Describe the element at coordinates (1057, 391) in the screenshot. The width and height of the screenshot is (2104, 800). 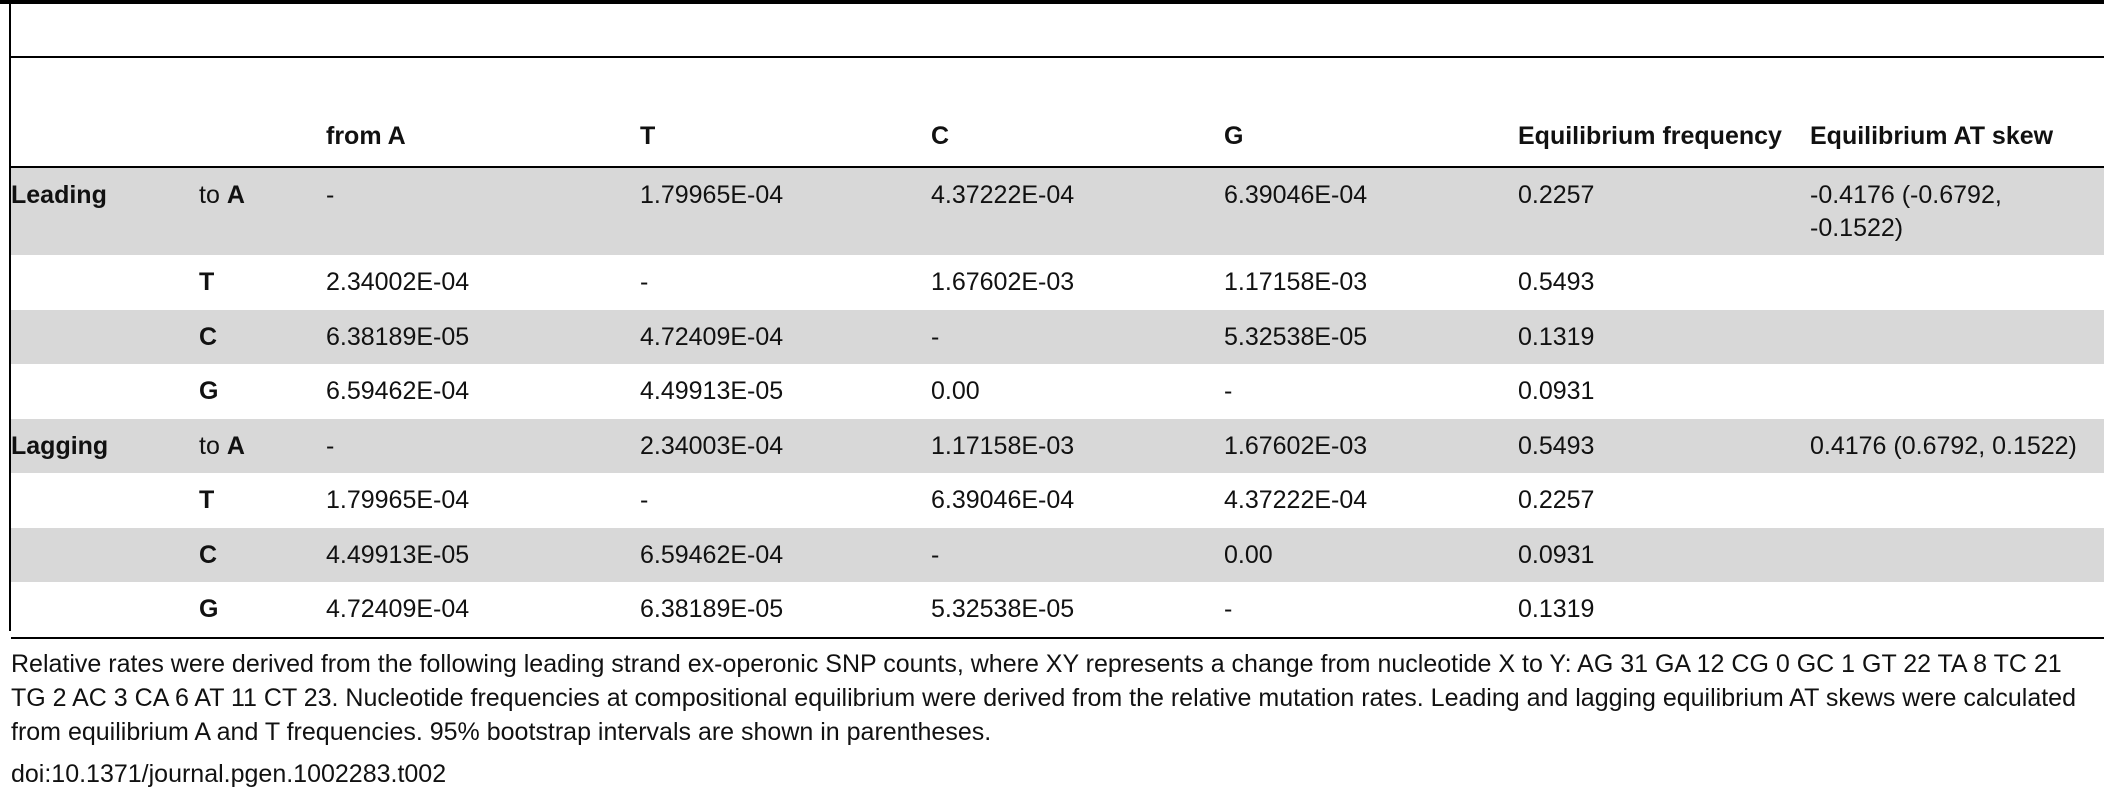
I see `table-row: G 6.59462E-04 4.49913E-05 0.00 - 0.0931` at that location.